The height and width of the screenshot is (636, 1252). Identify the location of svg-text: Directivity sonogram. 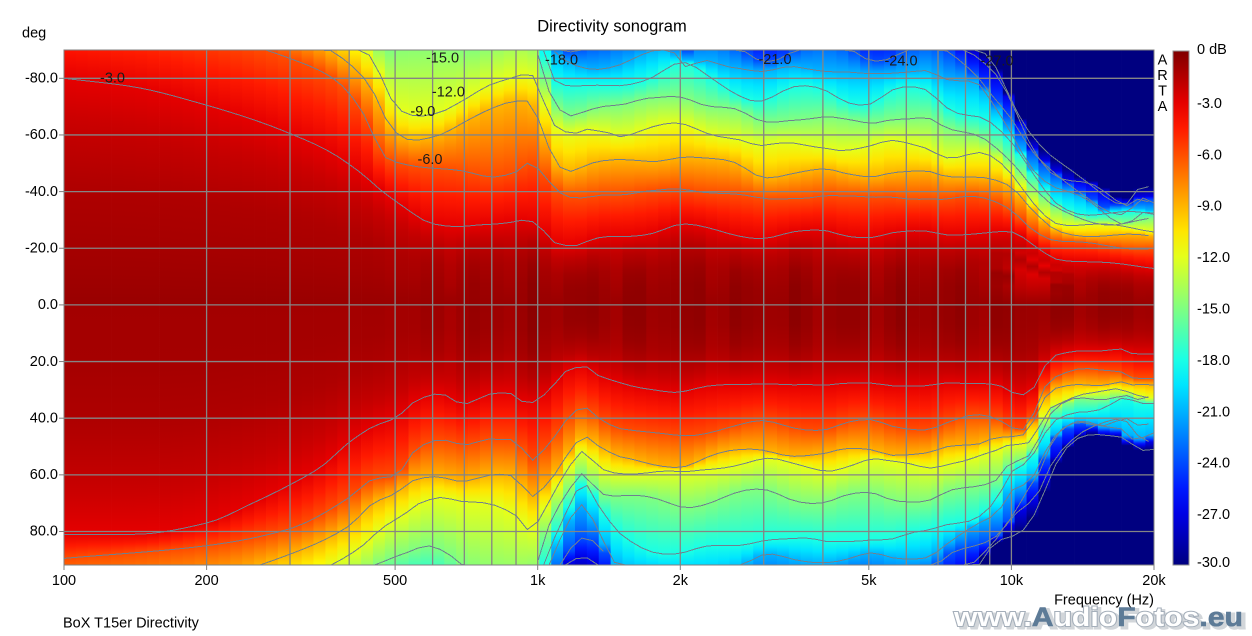
(611, 27).